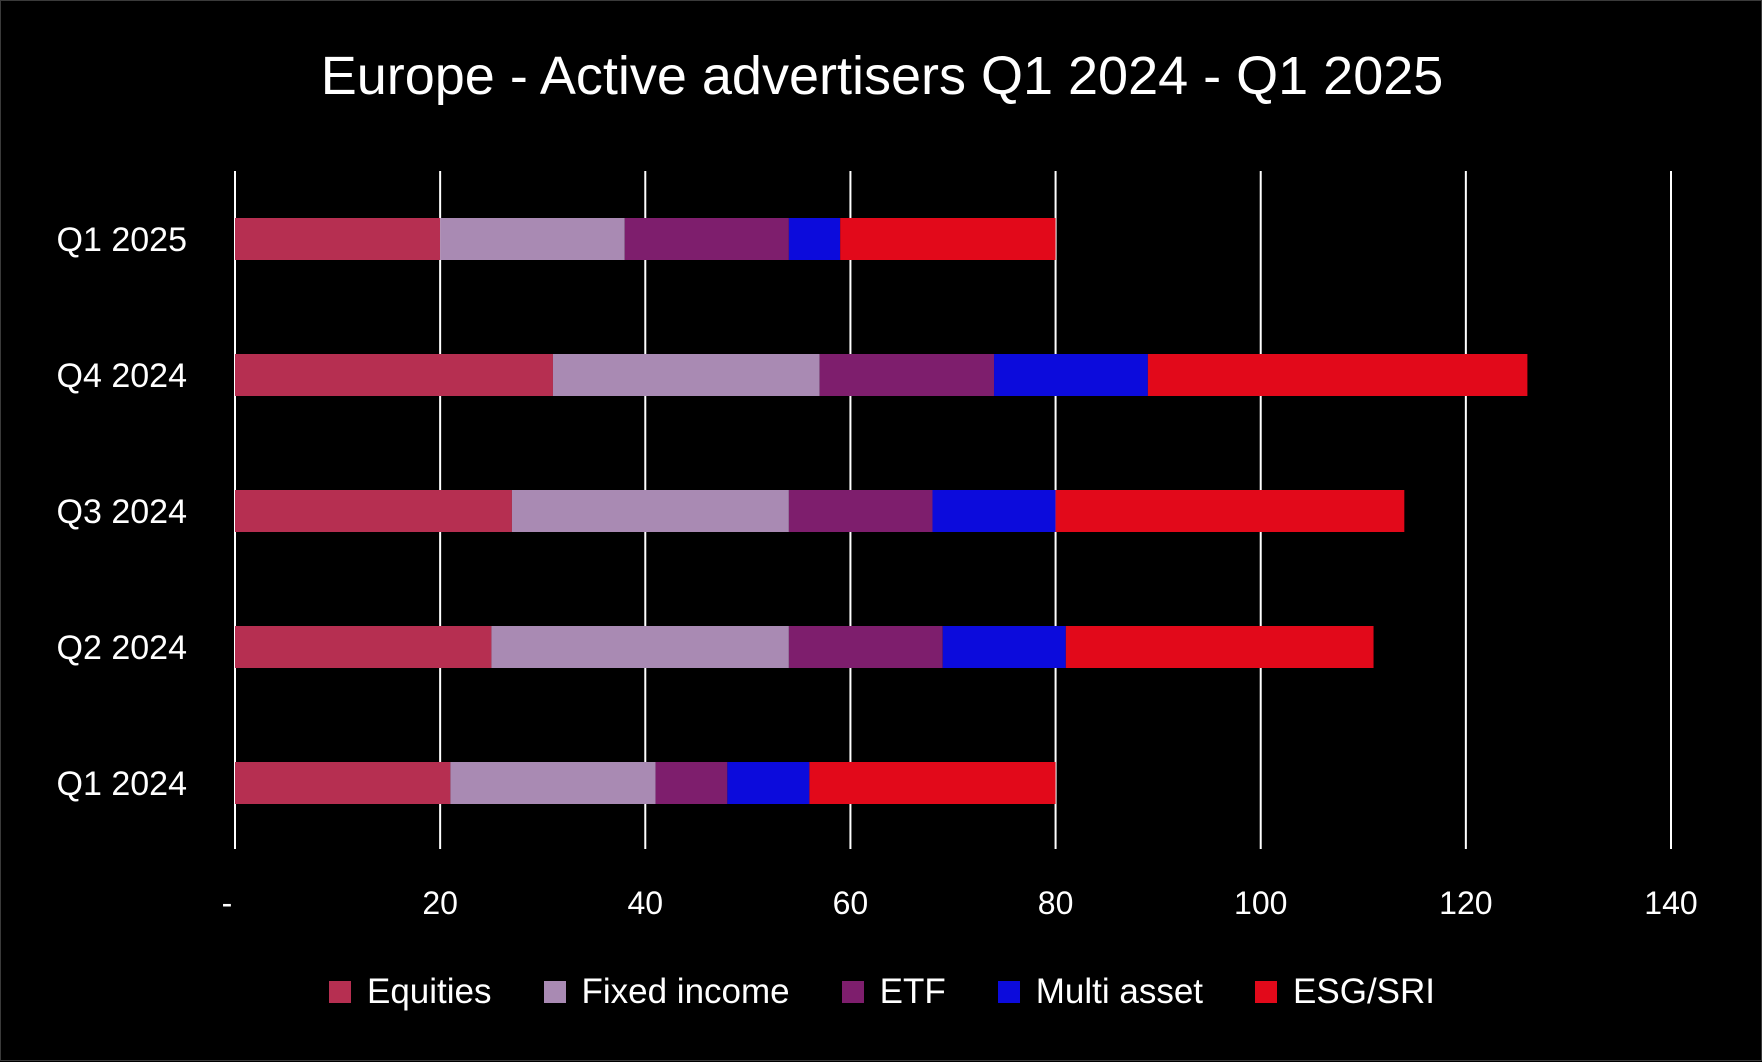 The height and width of the screenshot is (1062, 1762). I want to click on x-tick-label-7: 140, so click(1670, 903).